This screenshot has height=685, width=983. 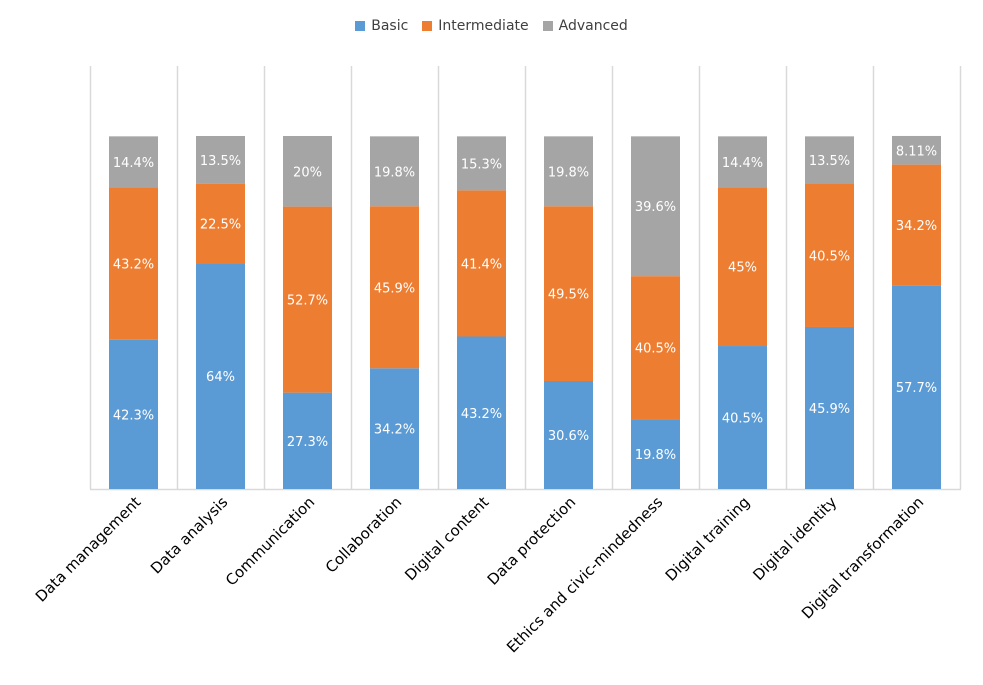 I want to click on data-label-intermediate: 43.2%, so click(x=133, y=264).